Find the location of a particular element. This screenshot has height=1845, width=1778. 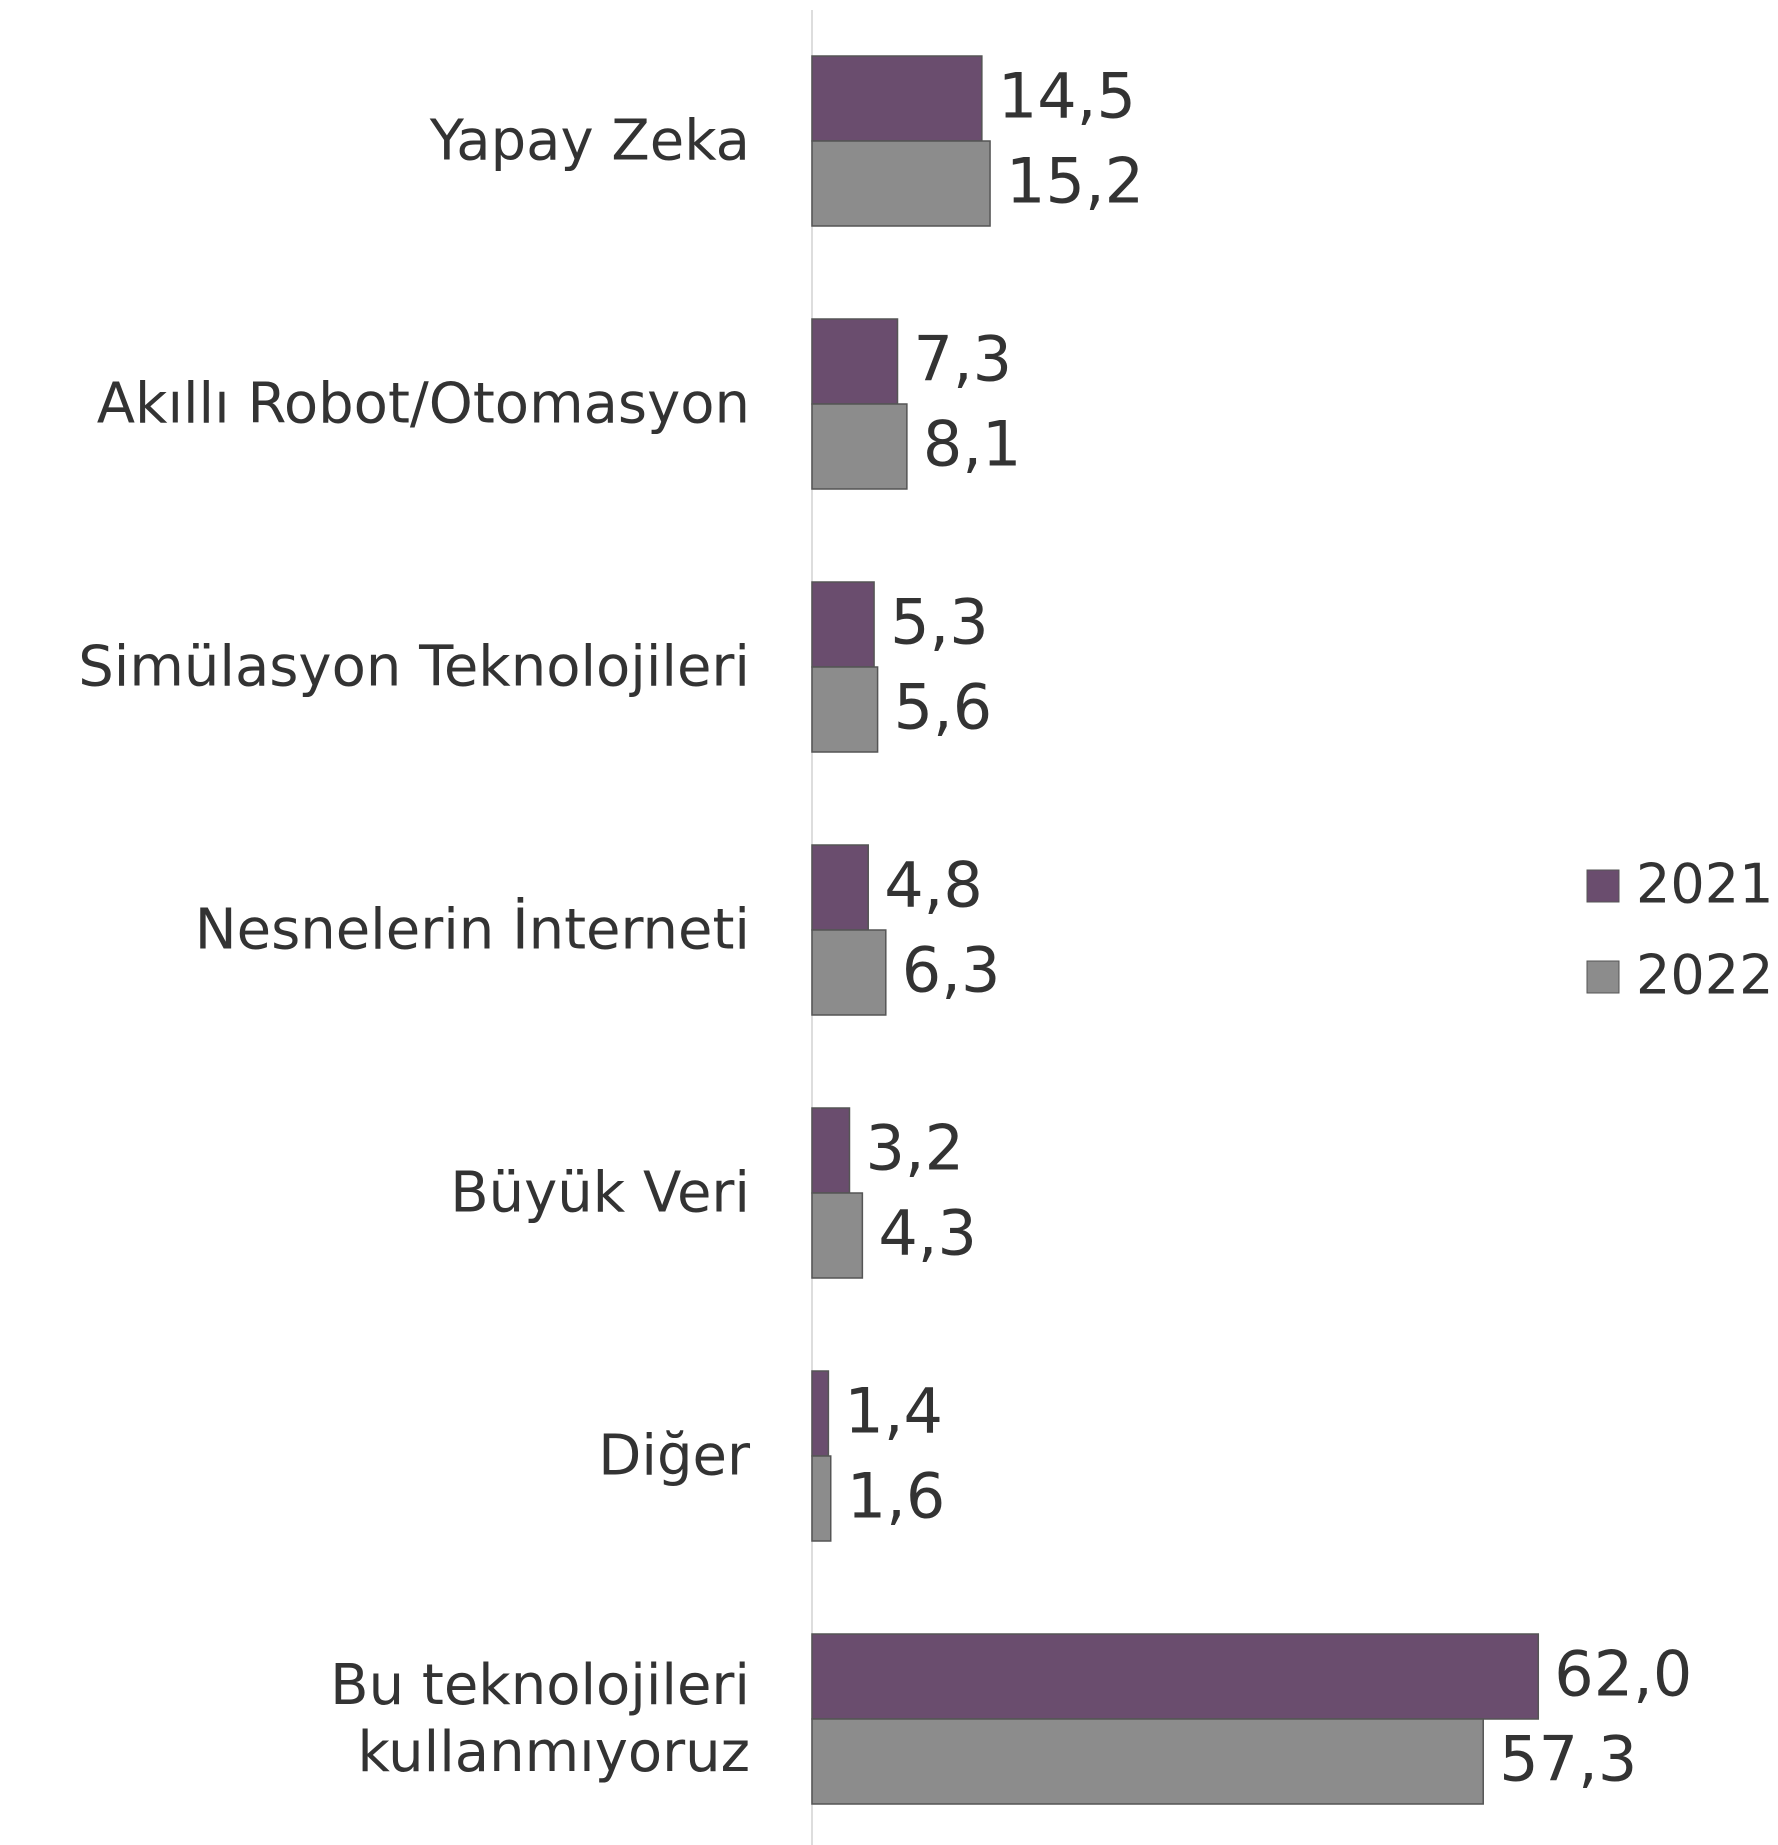

value-label: 4,3 is located at coordinates (927, 1233).